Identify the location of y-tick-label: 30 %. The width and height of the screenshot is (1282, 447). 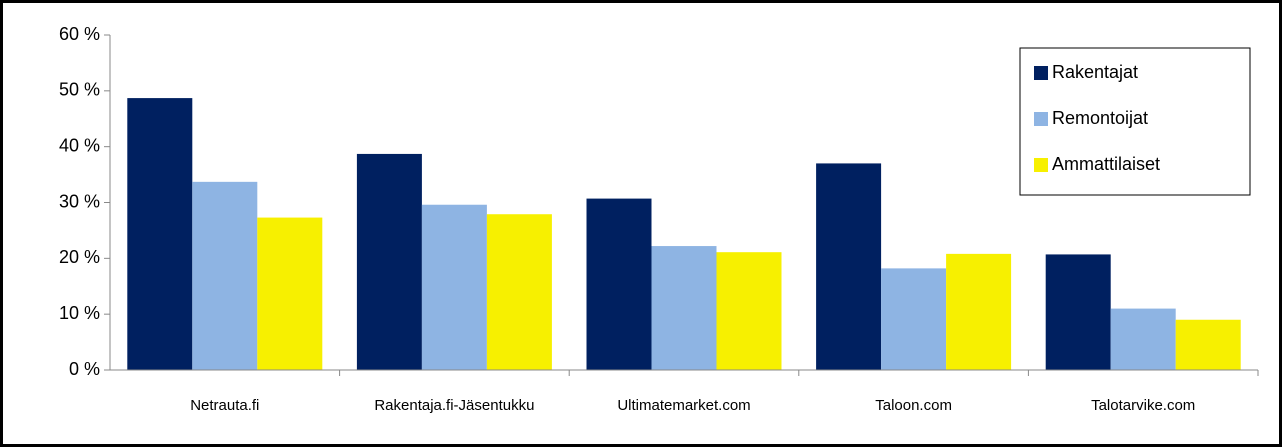
(79, 201).